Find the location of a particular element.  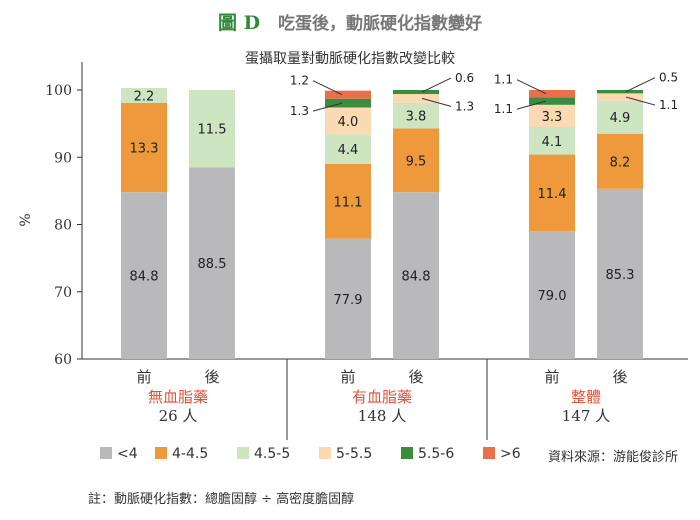

data-label: 11.5 is located at coordinates (212, 130).